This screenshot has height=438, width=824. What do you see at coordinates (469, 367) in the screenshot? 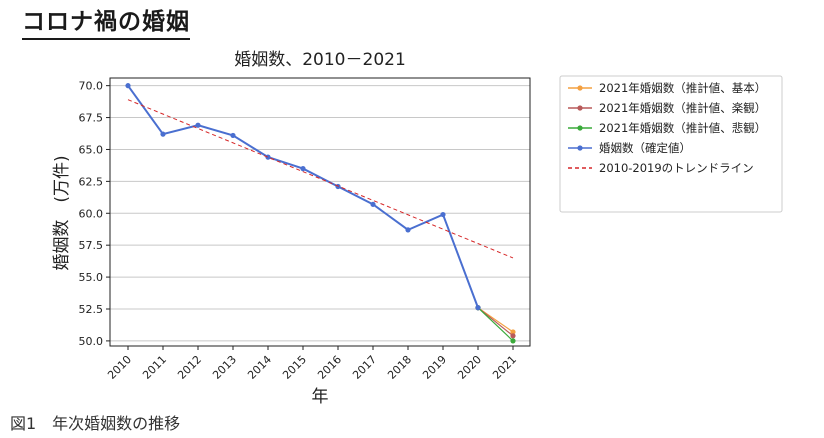
I see `x-tick-label: 2020` at bounding box center [469, 367].